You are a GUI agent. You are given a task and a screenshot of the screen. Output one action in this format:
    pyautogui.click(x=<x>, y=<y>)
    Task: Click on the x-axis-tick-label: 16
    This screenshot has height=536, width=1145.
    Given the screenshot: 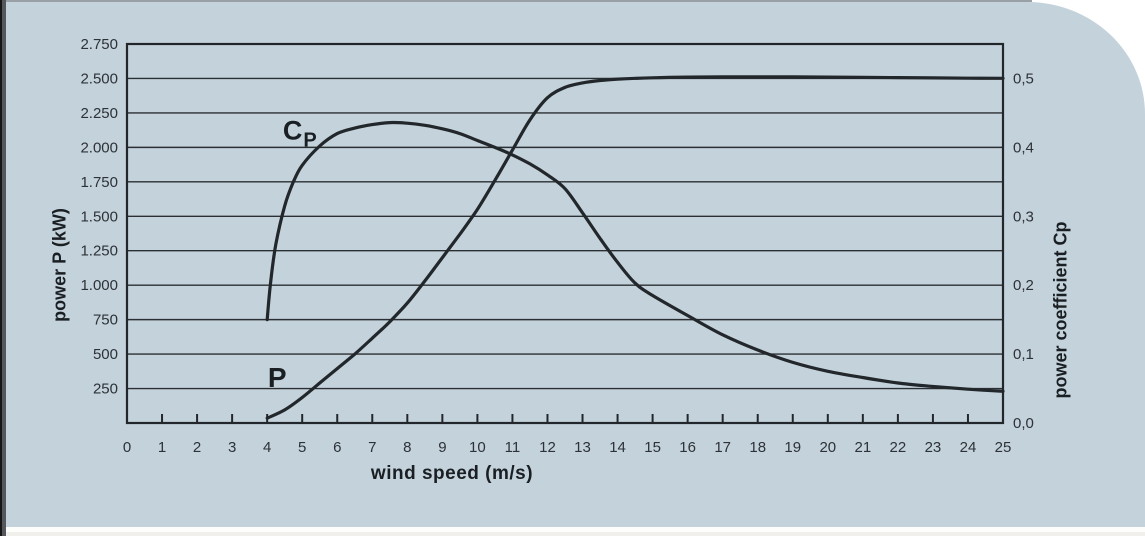 What is the action you would take?
    pyautogui.click(x=687, y=447)
    